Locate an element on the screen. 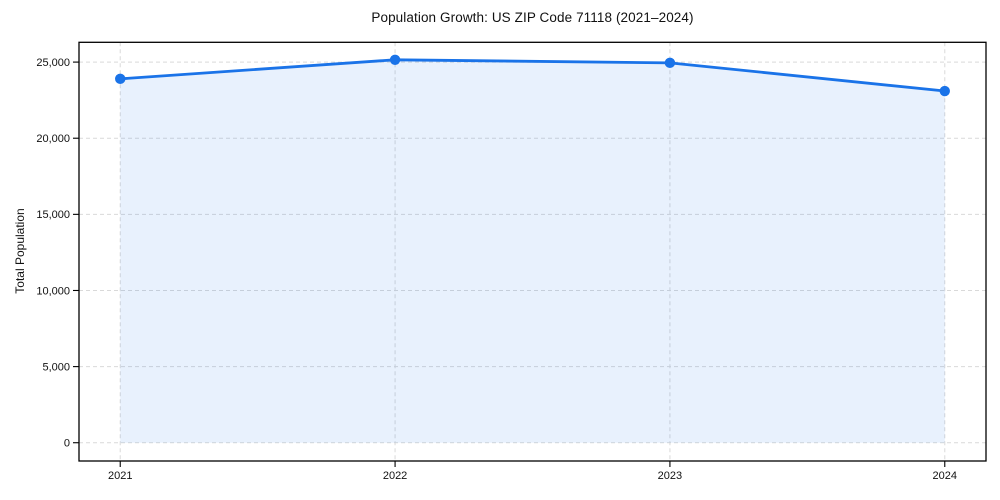  population-line is located at coordinates (532, 75).